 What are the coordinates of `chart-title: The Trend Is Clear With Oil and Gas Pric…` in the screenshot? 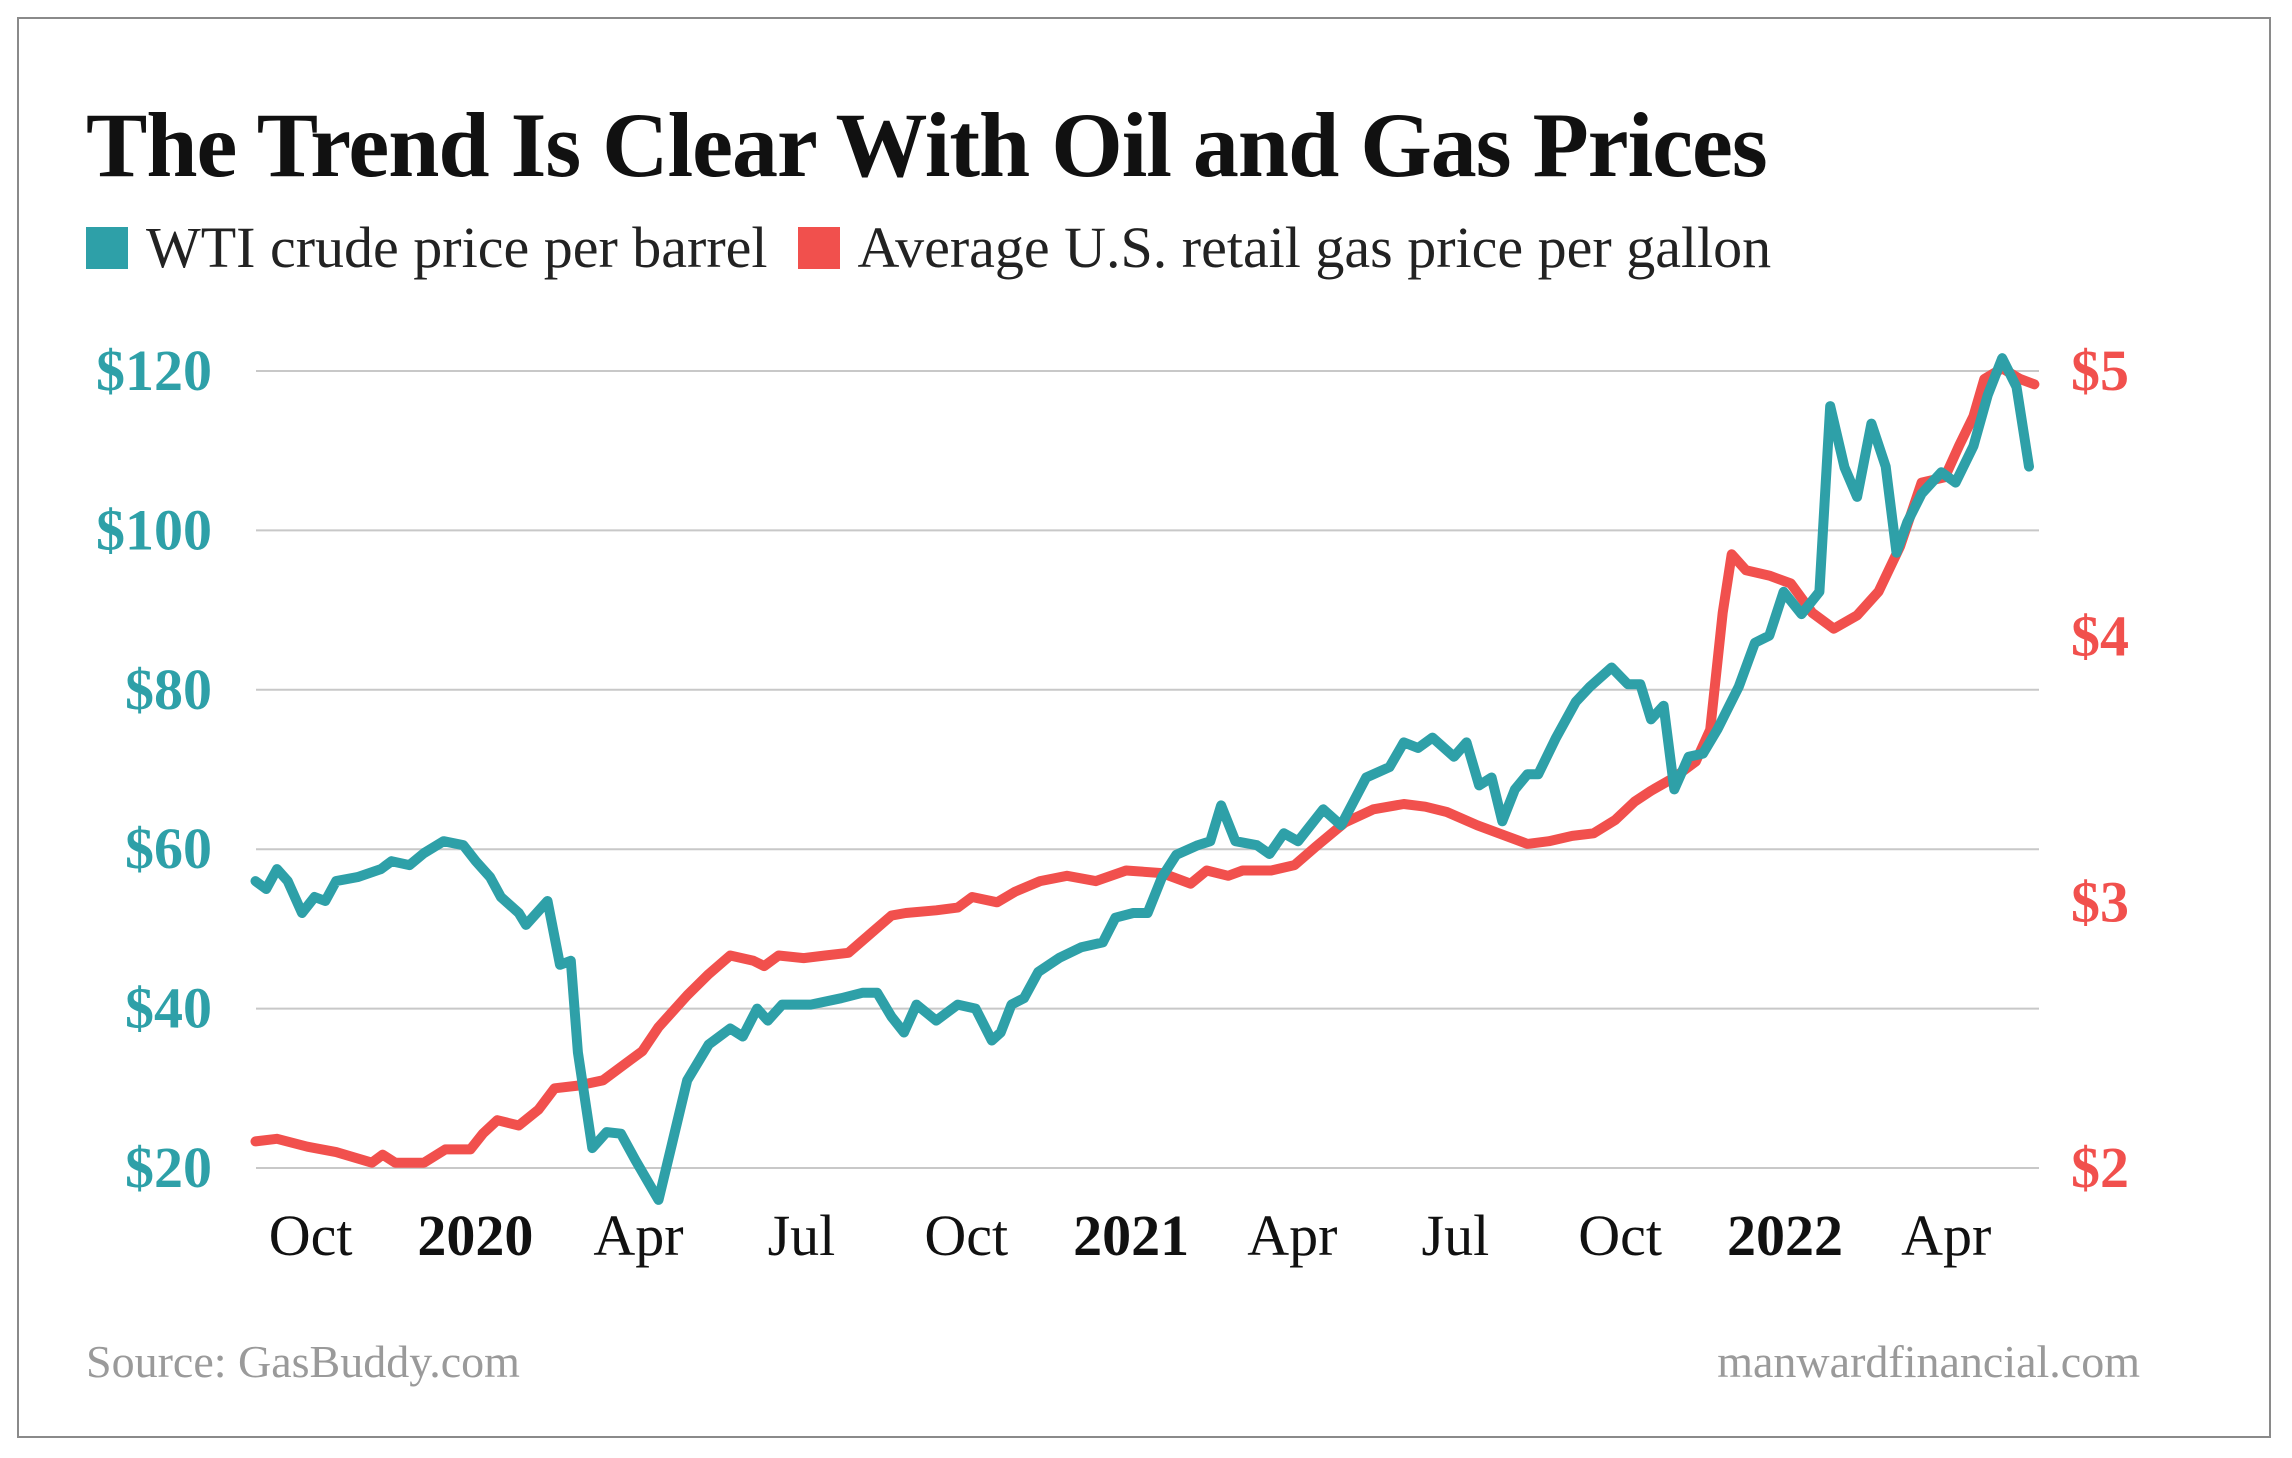 It's located at (927, 145).